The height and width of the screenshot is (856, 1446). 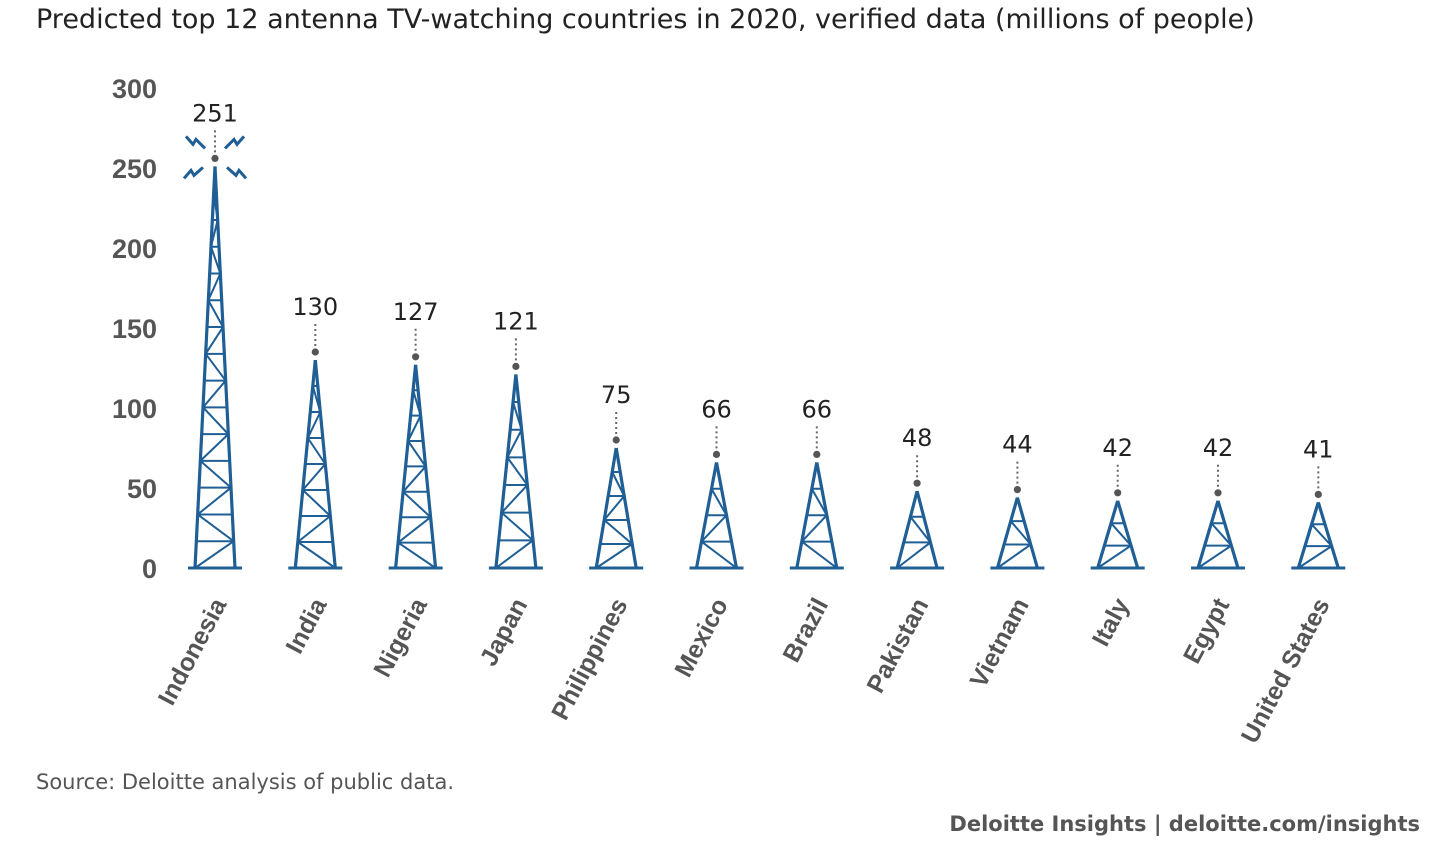 I want to click on x-tick-label: Nigeria, so click(x=400, y=637).